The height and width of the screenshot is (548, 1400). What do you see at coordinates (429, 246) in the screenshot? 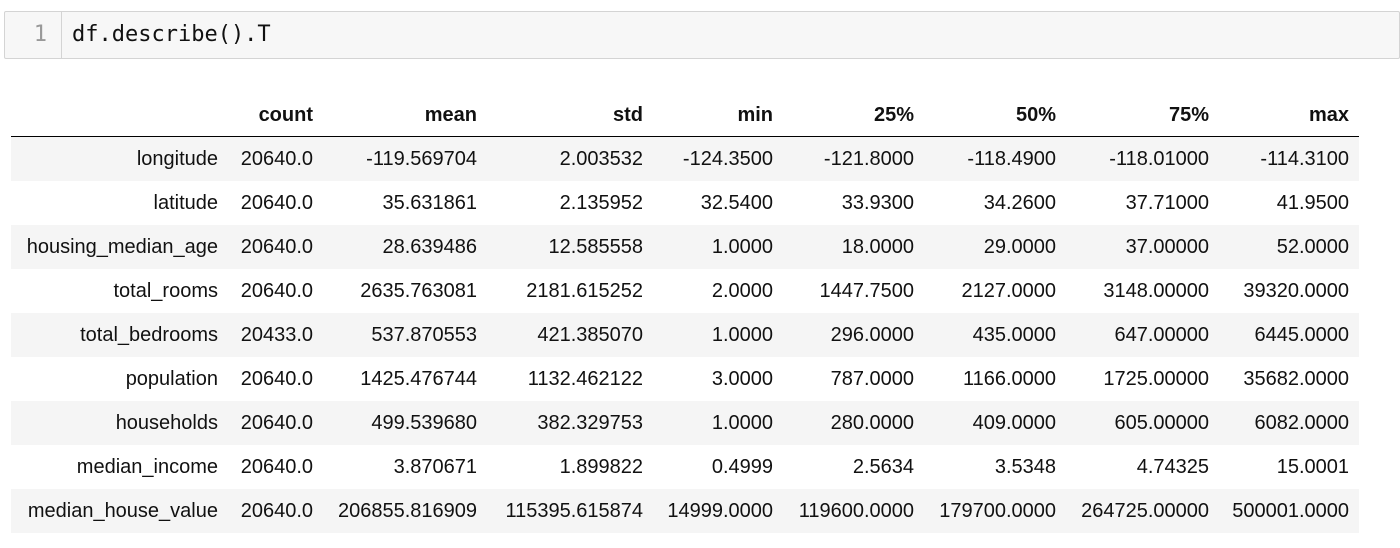
I see `table-cell: 28.639486` at bounding box center [429, 246].